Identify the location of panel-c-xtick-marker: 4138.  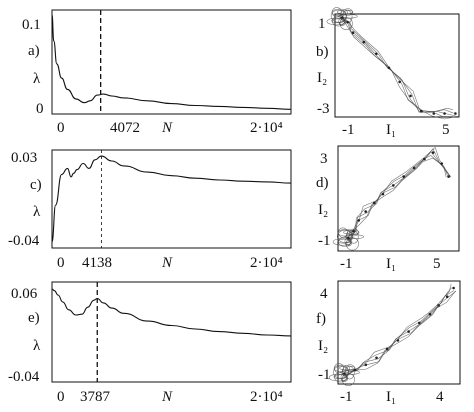
(97, 263).